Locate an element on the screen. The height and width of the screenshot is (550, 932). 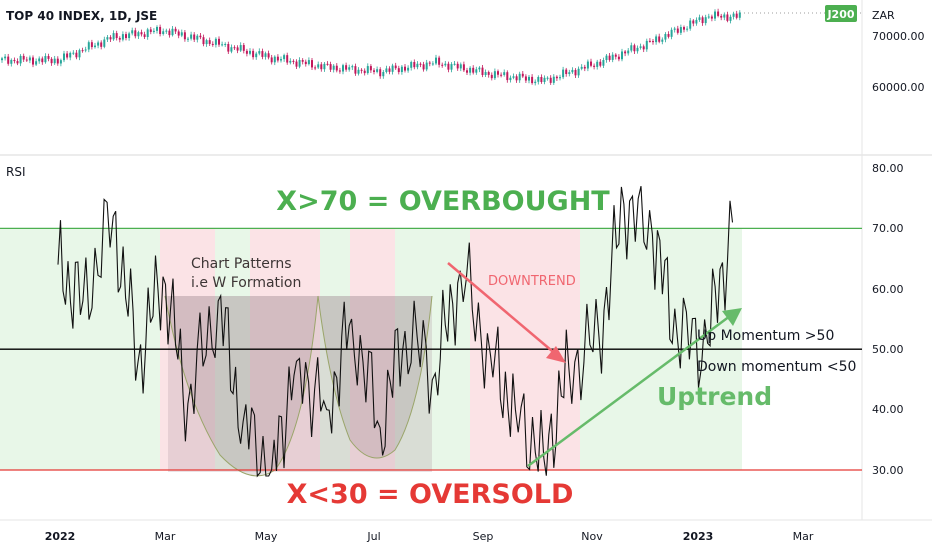
price-panel-title: TOP 40 INDEX, 1D, JSE is located at coordinates (81, 16).